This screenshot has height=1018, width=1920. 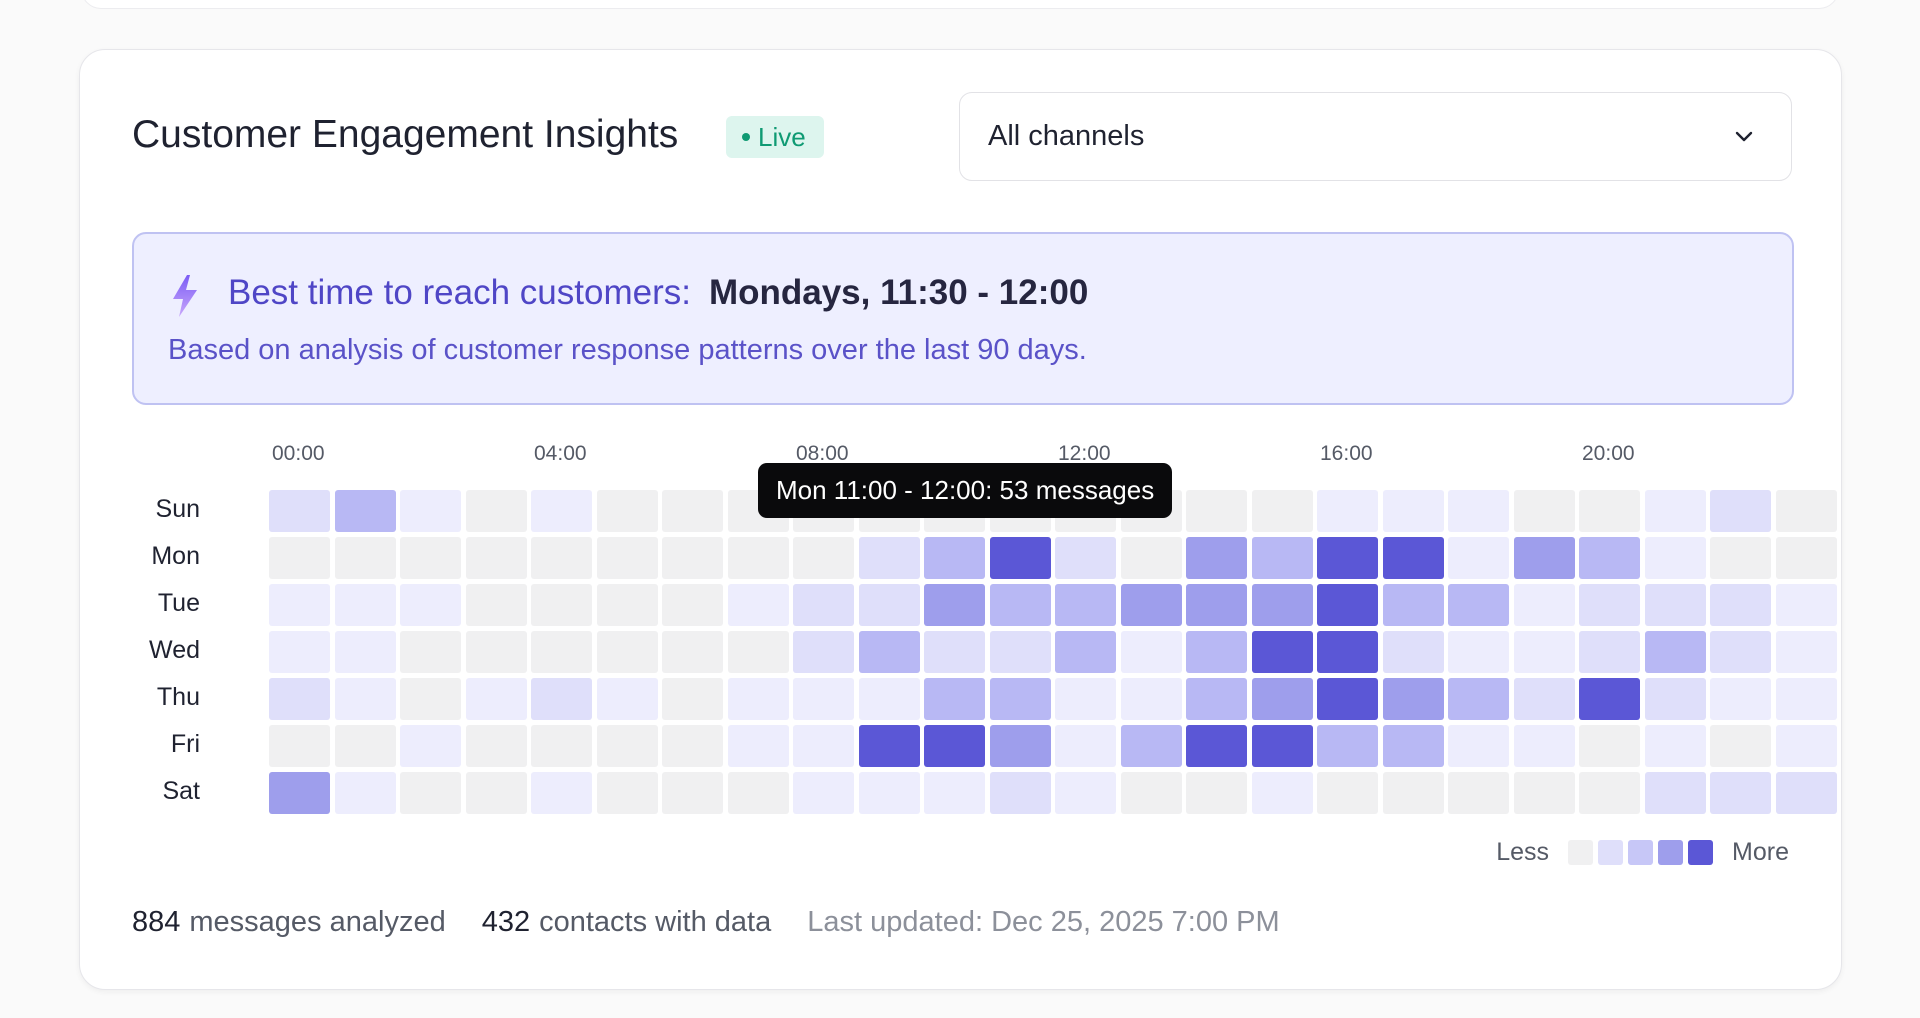 What do you see at coordinates (1375, 136) in the screenshot?
I see `channel-select: All channels` at bounding box center [1375, 136].